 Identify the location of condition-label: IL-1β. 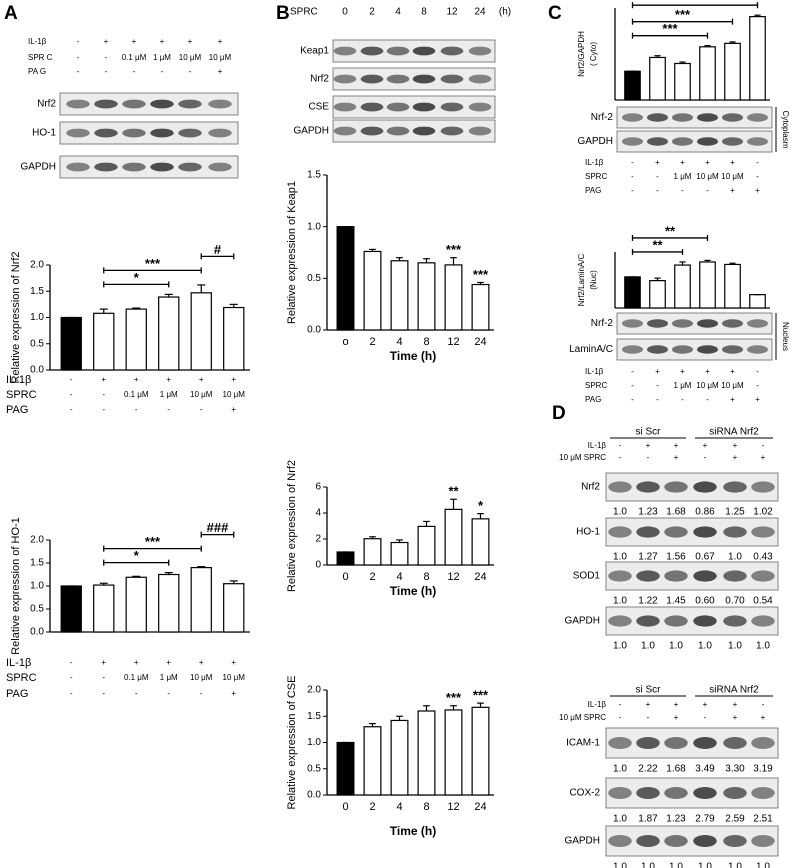
(594, 371).